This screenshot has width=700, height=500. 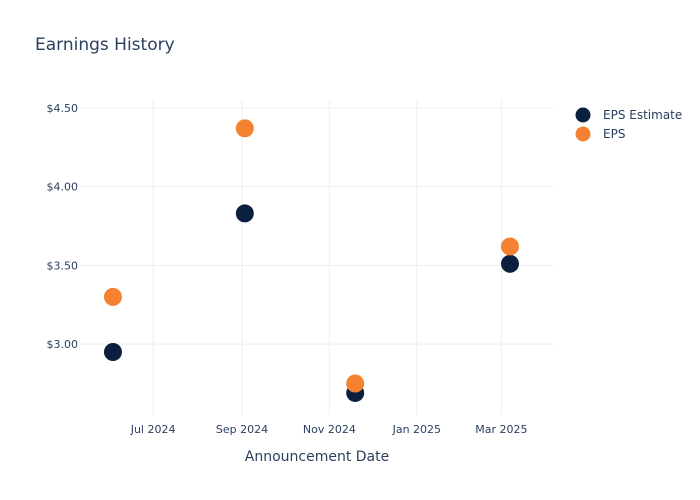 I want to click on x-tick-label: Jan 2025, so click(x=416, y=429).